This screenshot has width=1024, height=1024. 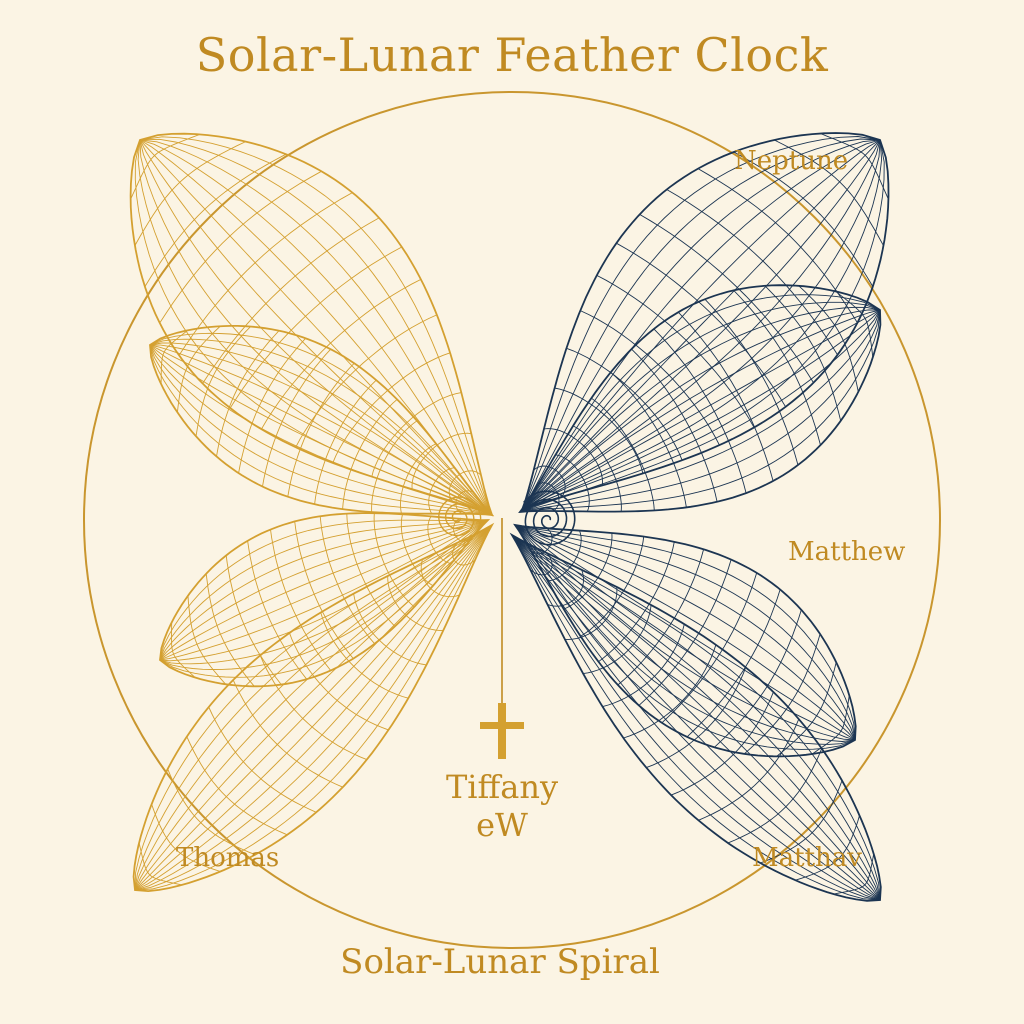 I want to click on page-title: Solar-Lunar Feather Clock, so click(x=512, y=55).